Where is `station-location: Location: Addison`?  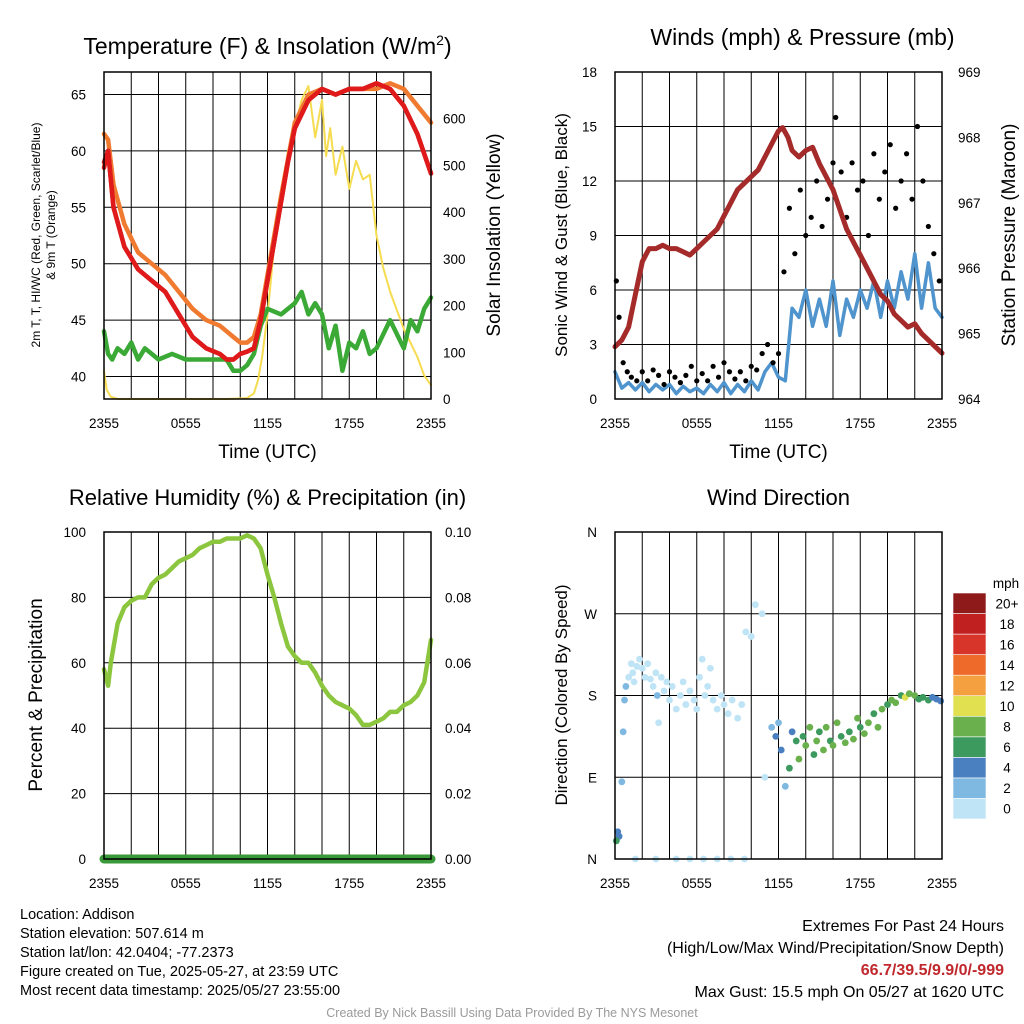
station-location: Location: Addison is located at coordinates (77, 915).